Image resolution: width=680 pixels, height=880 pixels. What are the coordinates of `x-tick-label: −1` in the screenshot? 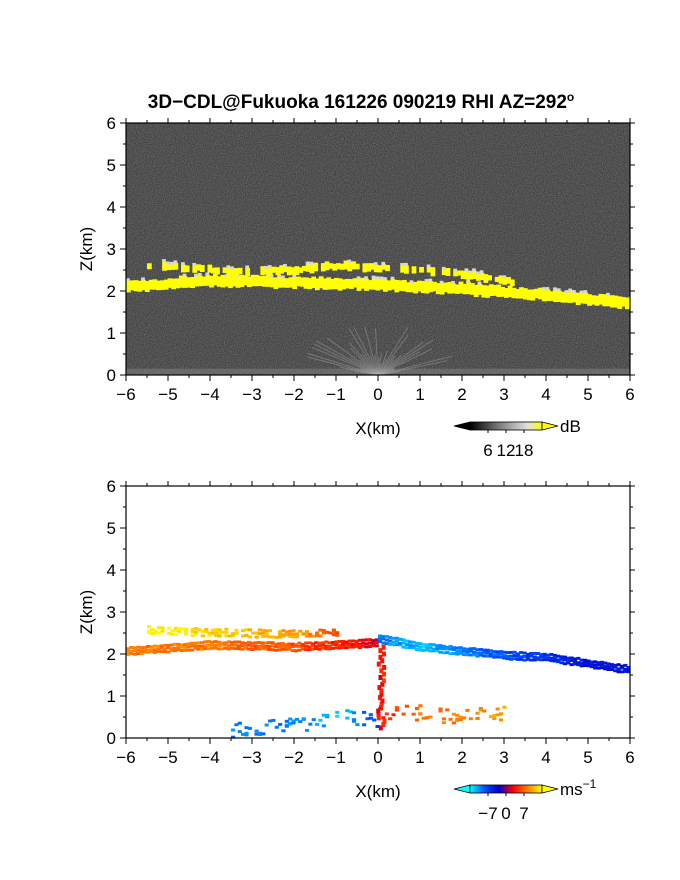 It's located at (335, 757).